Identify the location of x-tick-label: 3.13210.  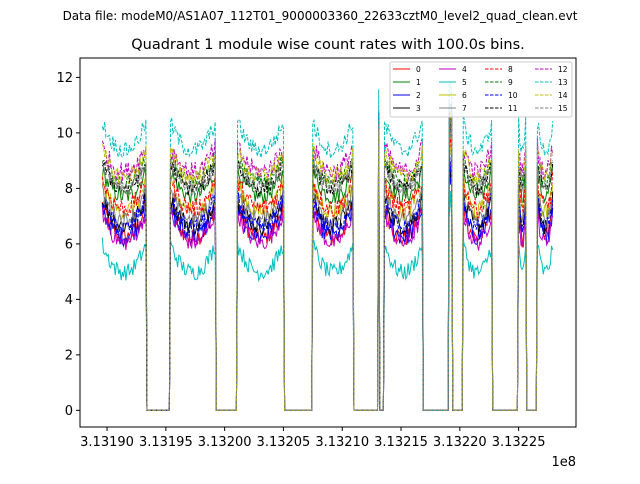
(342, 442).